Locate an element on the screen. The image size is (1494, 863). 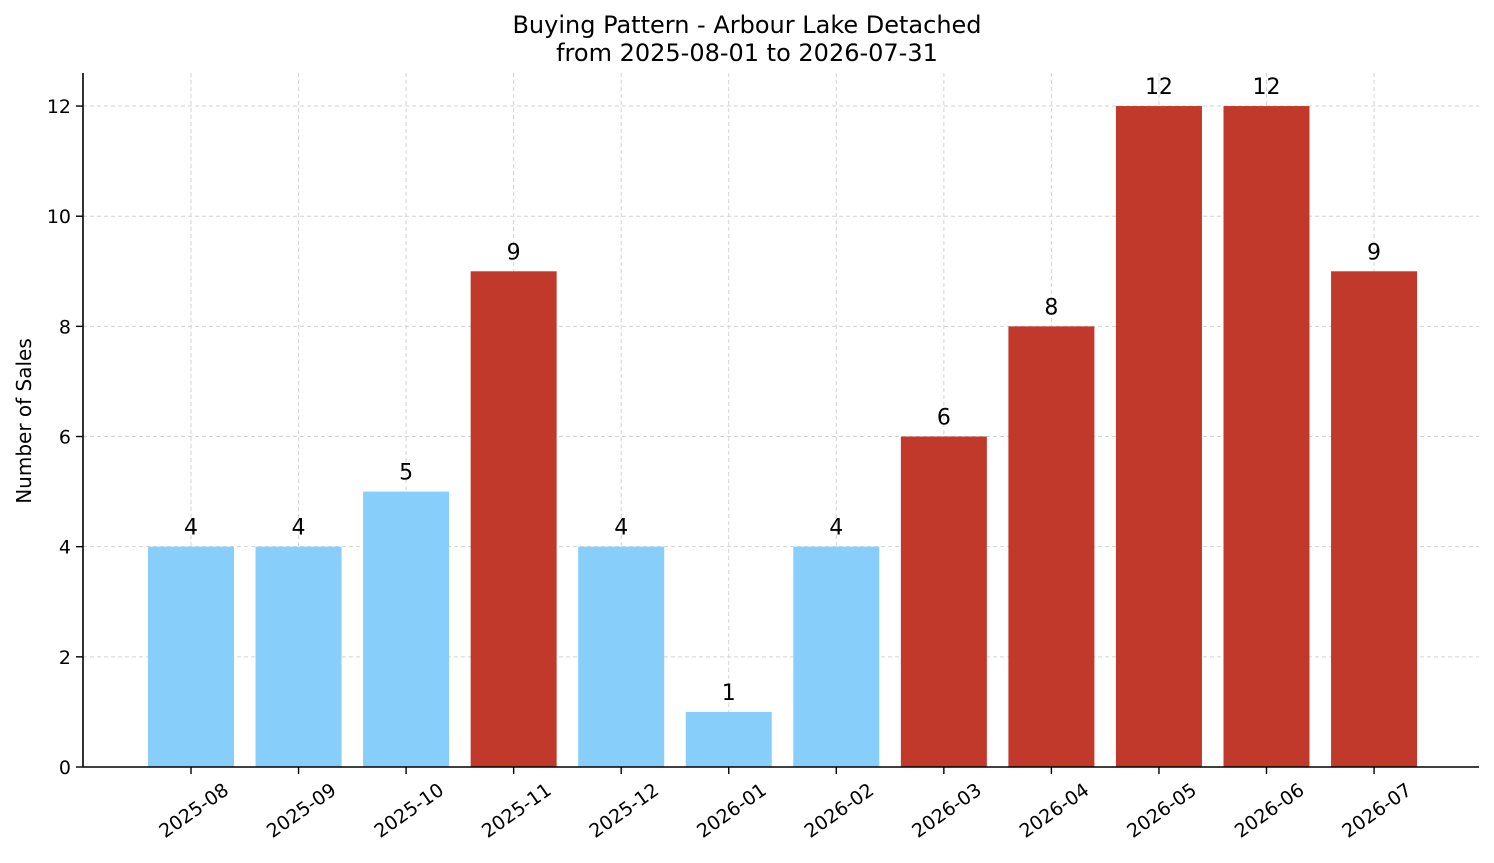
x-tick-label: 2026-06 is located at coordinates (1270, 811).